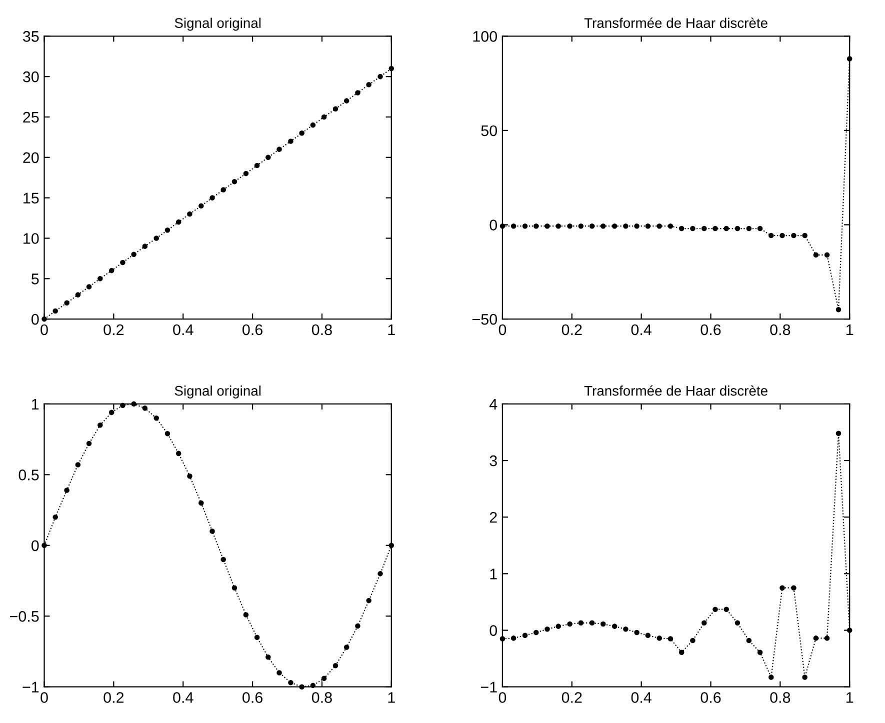 This screenshot has width=885, height=723. Describe the element at coordinates (493, 404) in the screenshot. I see `y-tick-label: 4` at that location.